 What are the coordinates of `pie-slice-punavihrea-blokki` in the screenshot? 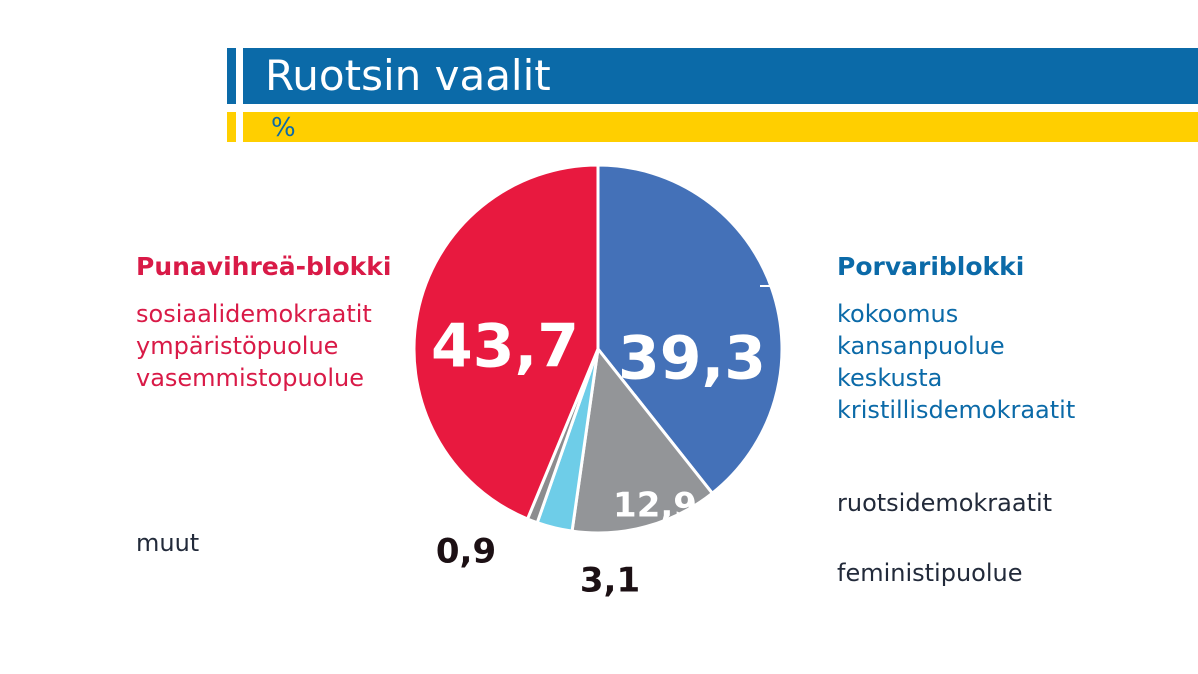 It's located at (506, 342).